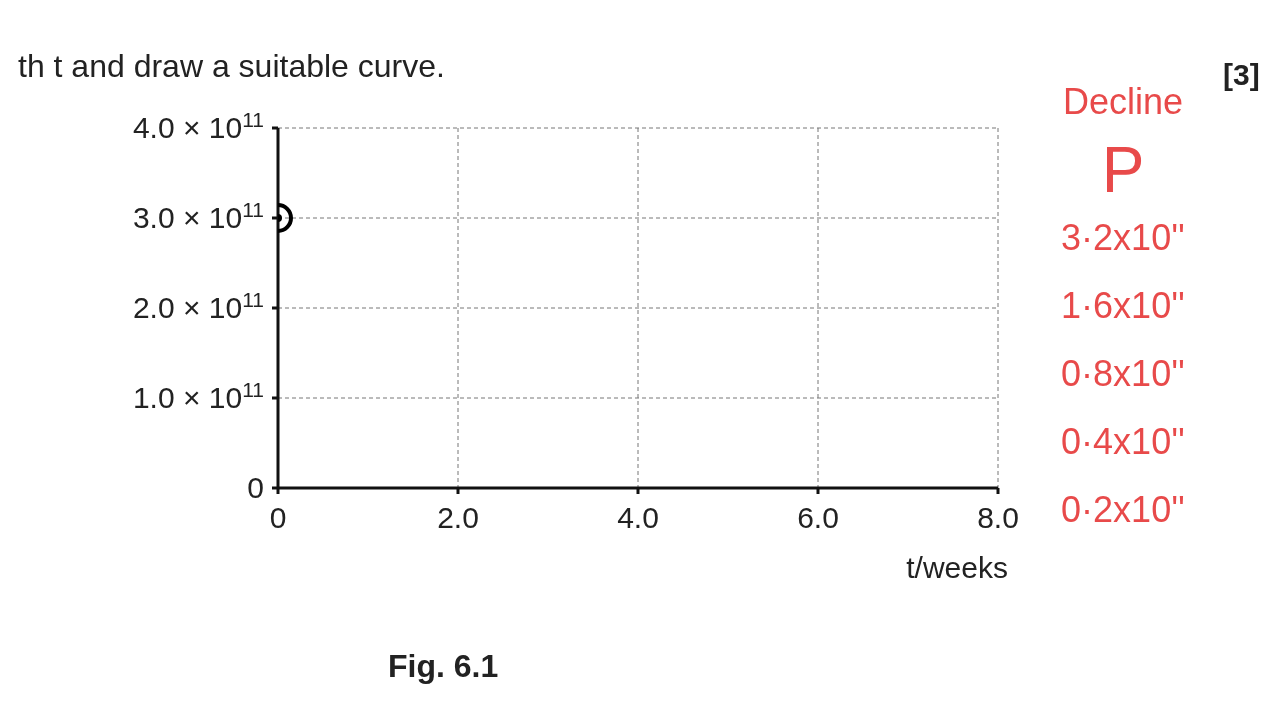 The image size is (1280, 720). I want to click on text: 3·2x10'', so click(1123, 237).